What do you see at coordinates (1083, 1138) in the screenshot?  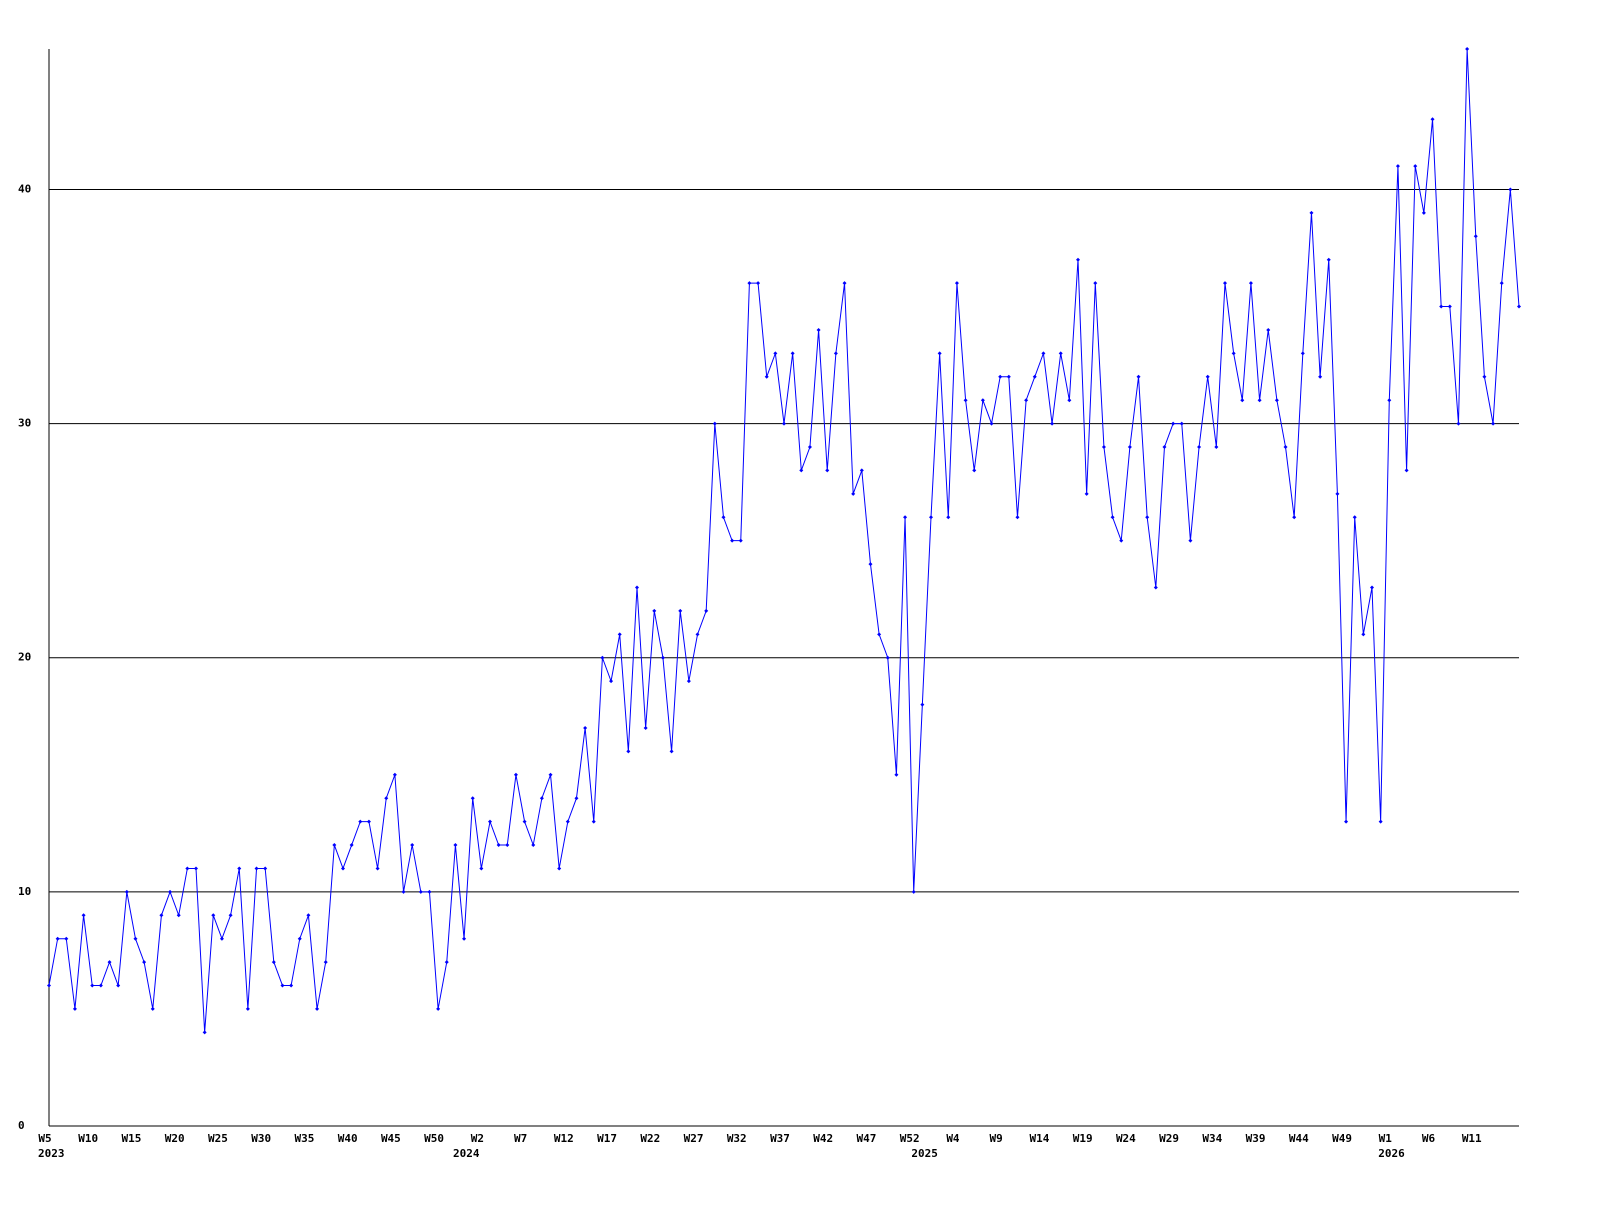 I see `x-tick-label: W19` at bounding box center [1083, 1138].